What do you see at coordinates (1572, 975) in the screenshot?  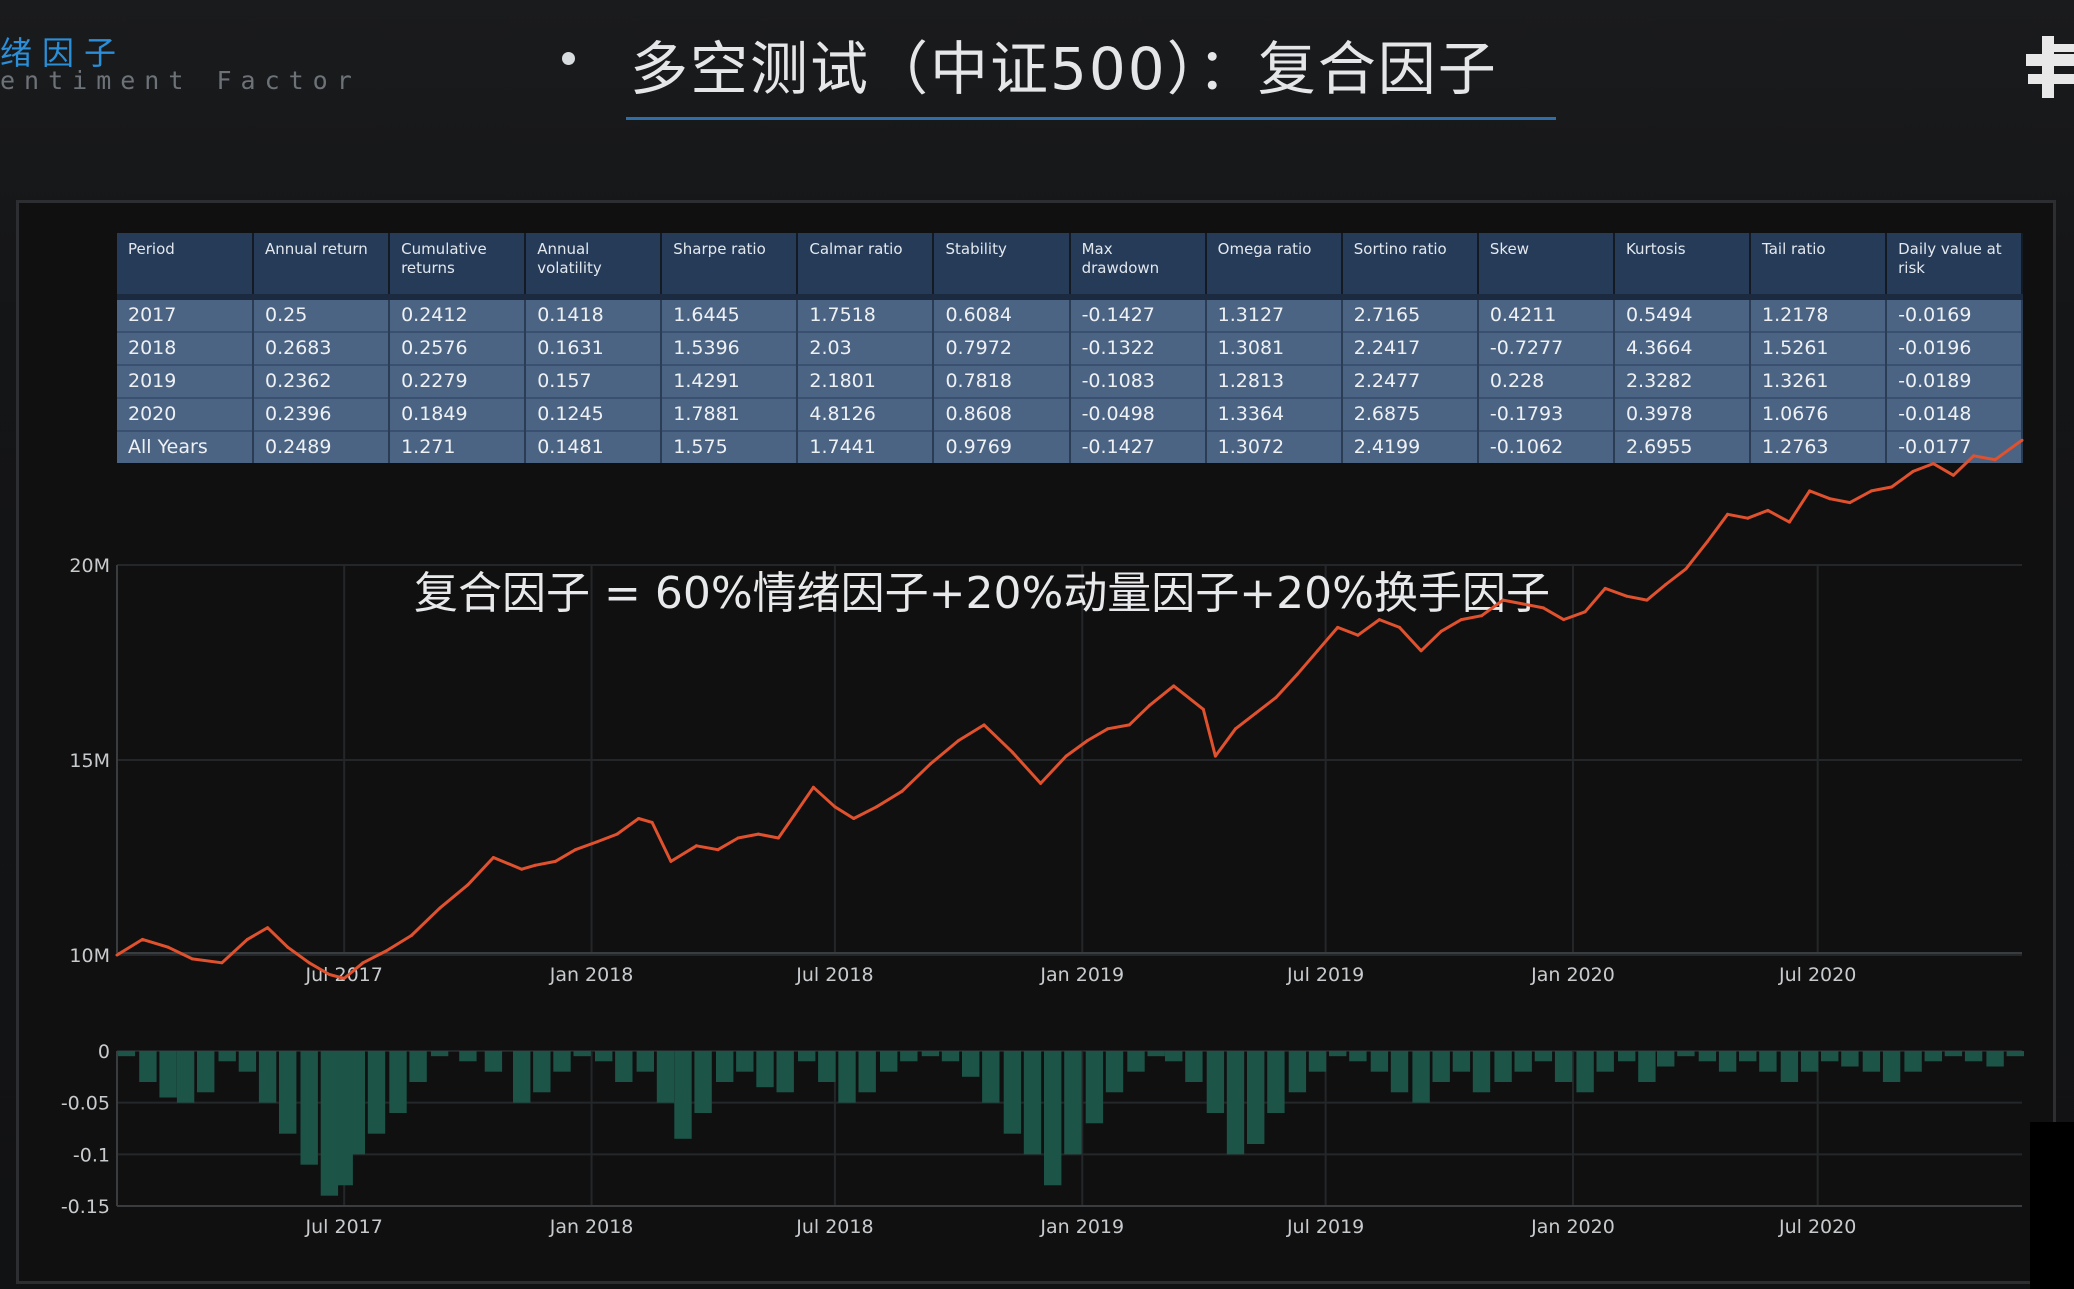 I see `x-tick-label: Jan 2020` at bounding box center [1572, 975].